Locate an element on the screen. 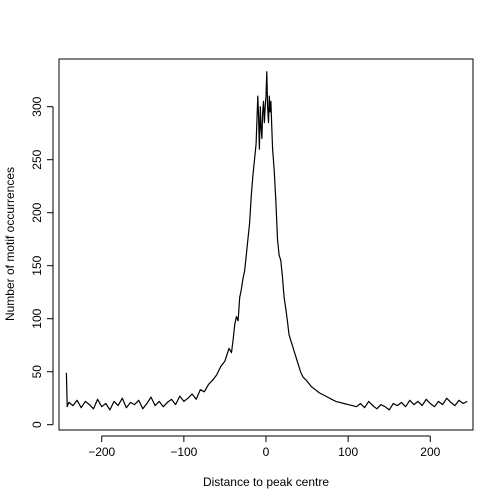 The image size is (504, 504). y-axis-label: Number of motif occurrences is located at coordinates (10, 244).